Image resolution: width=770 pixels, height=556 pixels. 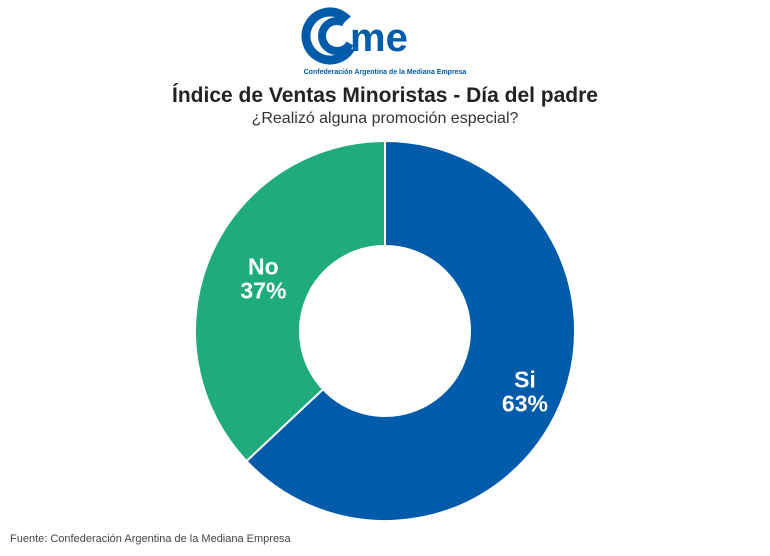 What do you see at coordinates (379, 38) in the screenshot?
I see `logo-wordmark: me` at bounding box center [379, 38].